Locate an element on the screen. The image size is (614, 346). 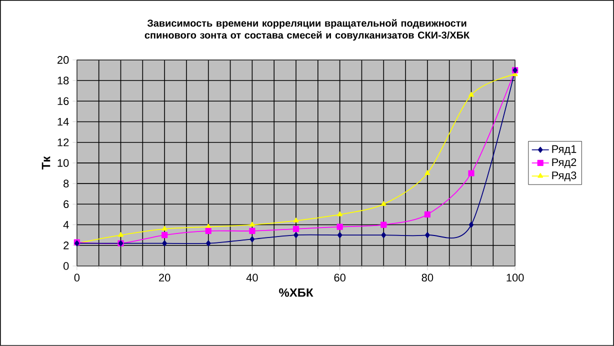
x-axis-title: %ХБК is located at coordinates (296, 292).